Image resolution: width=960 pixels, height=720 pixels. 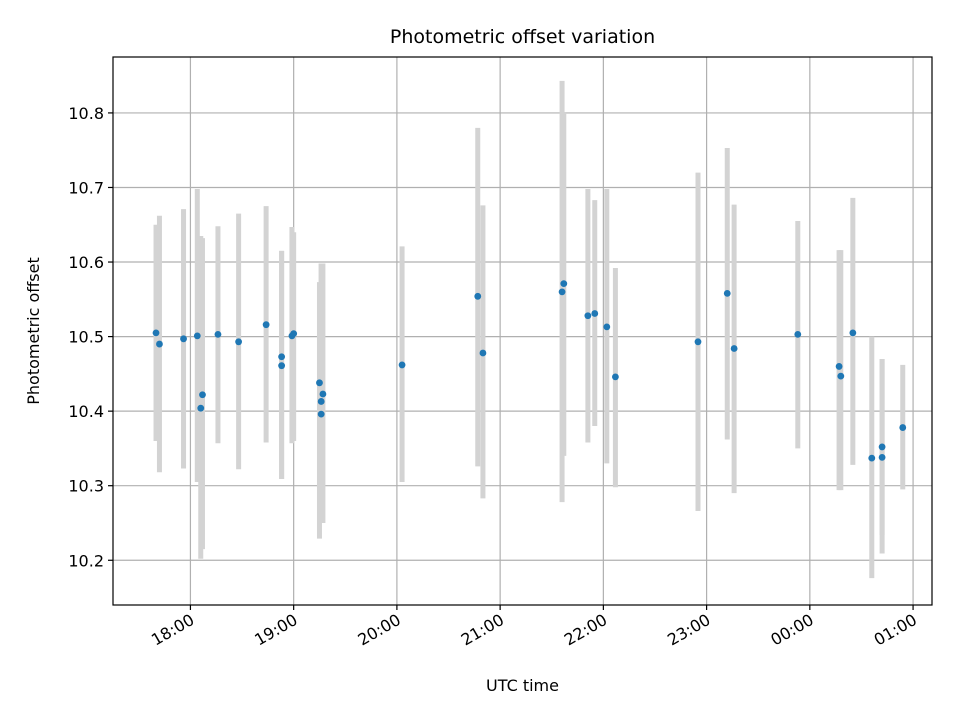 I want to click on x-tick-label: 23:00, so click(x=688, y=630).